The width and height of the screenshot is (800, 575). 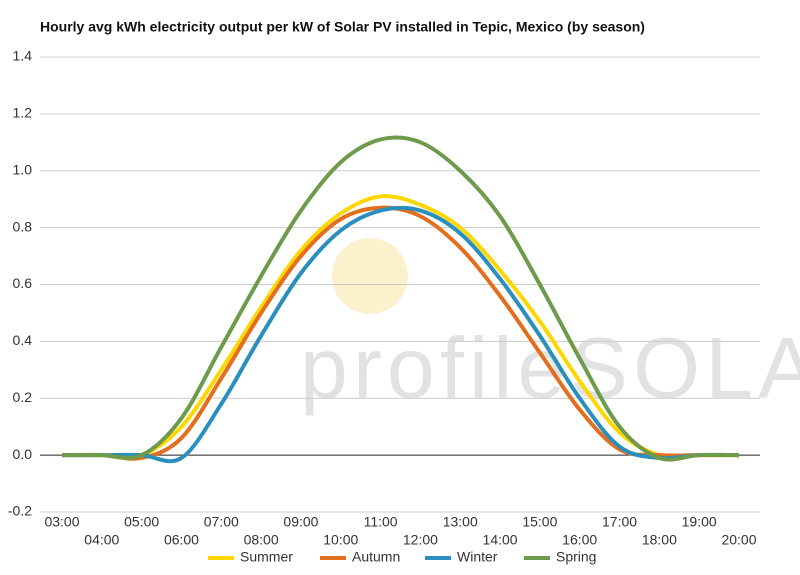 I want to click on x-tick-label: 16:00, so click(x=579, y=540).